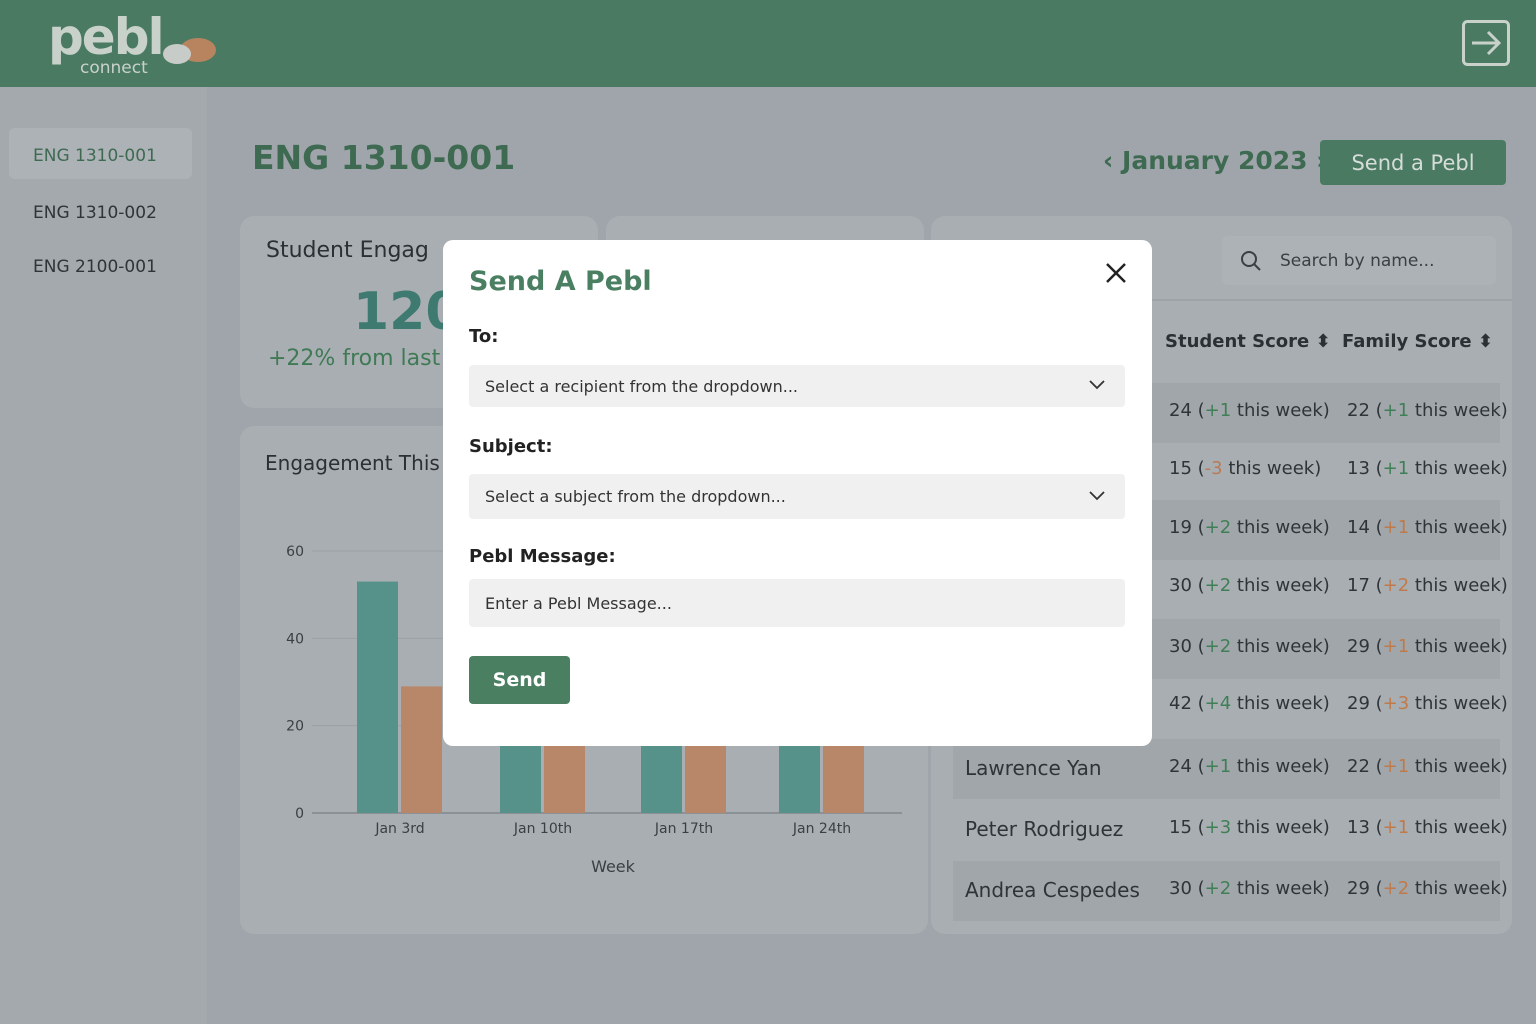 The image size is (1536, 1024). I want to click on month-nav: ‹ January 2023 ›, so click(1215, 160).